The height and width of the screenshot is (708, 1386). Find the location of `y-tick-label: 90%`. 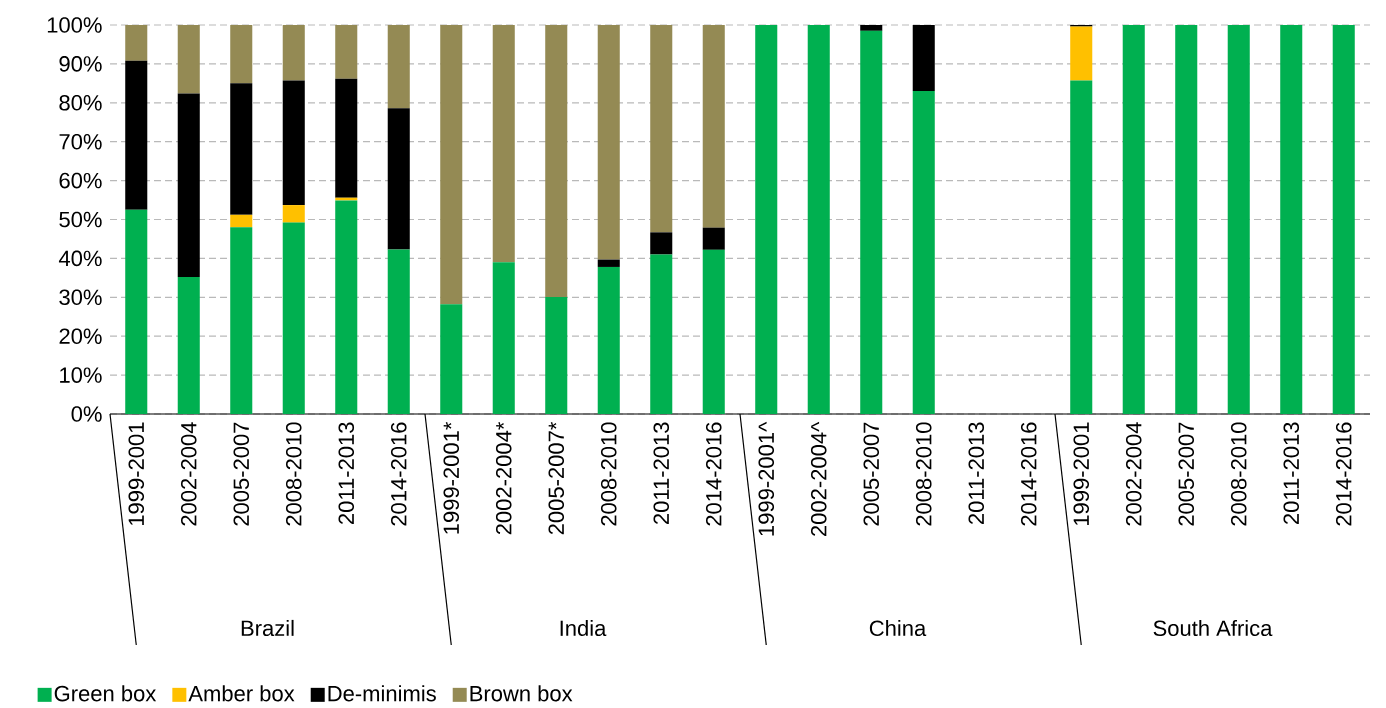

y-tick-label: 90% is located at coordinates (80, 64).